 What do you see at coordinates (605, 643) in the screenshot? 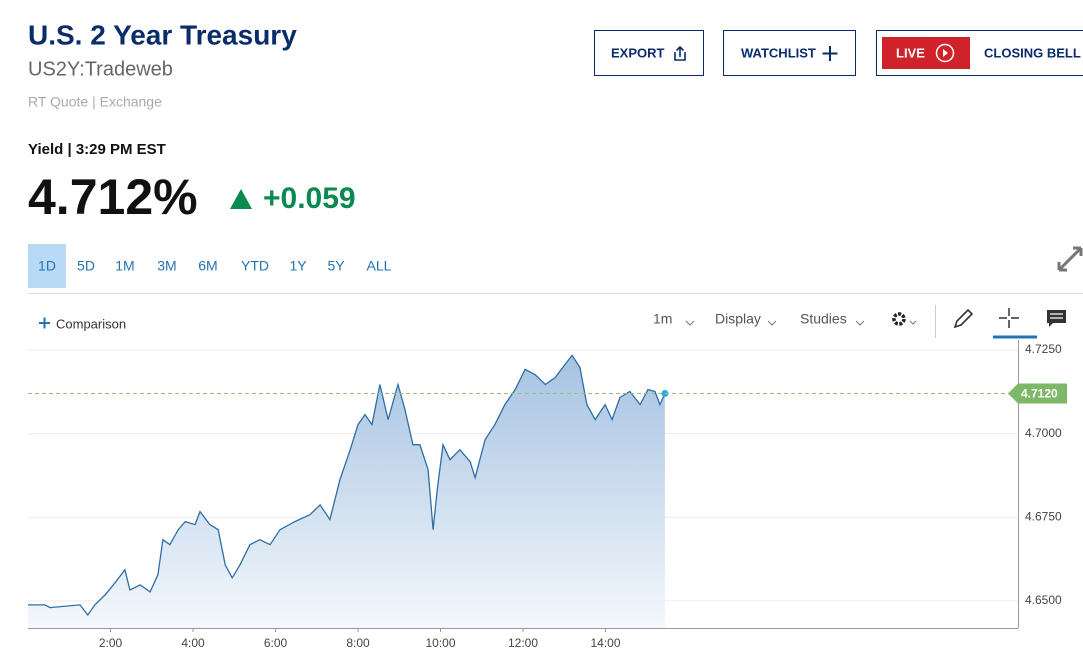
I see `x-tick-label: 14:00` at bounding box center [605, 643].